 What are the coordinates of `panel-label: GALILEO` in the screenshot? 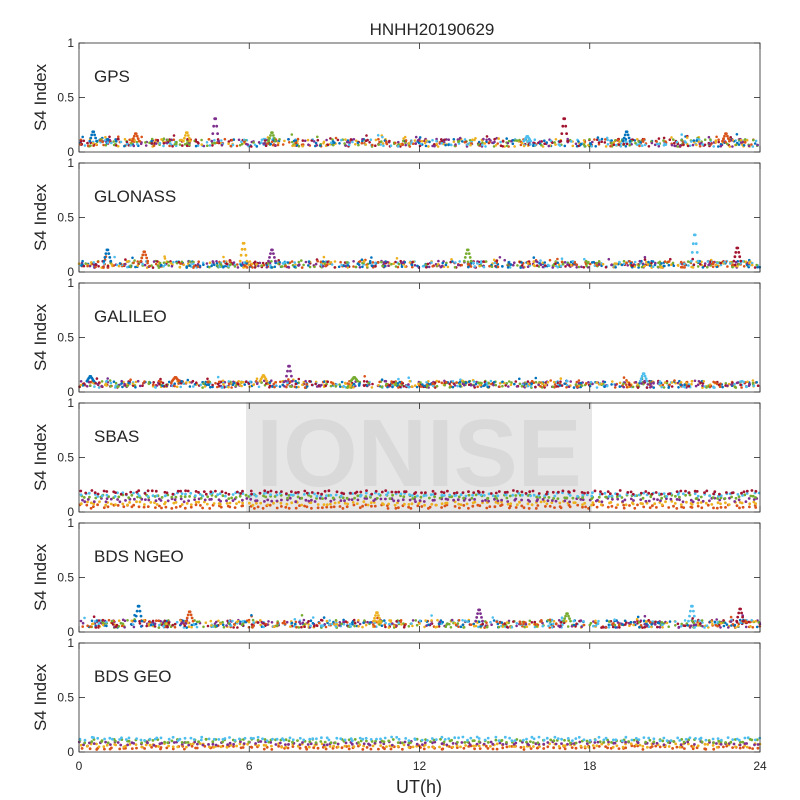 It's located at (130, 316).